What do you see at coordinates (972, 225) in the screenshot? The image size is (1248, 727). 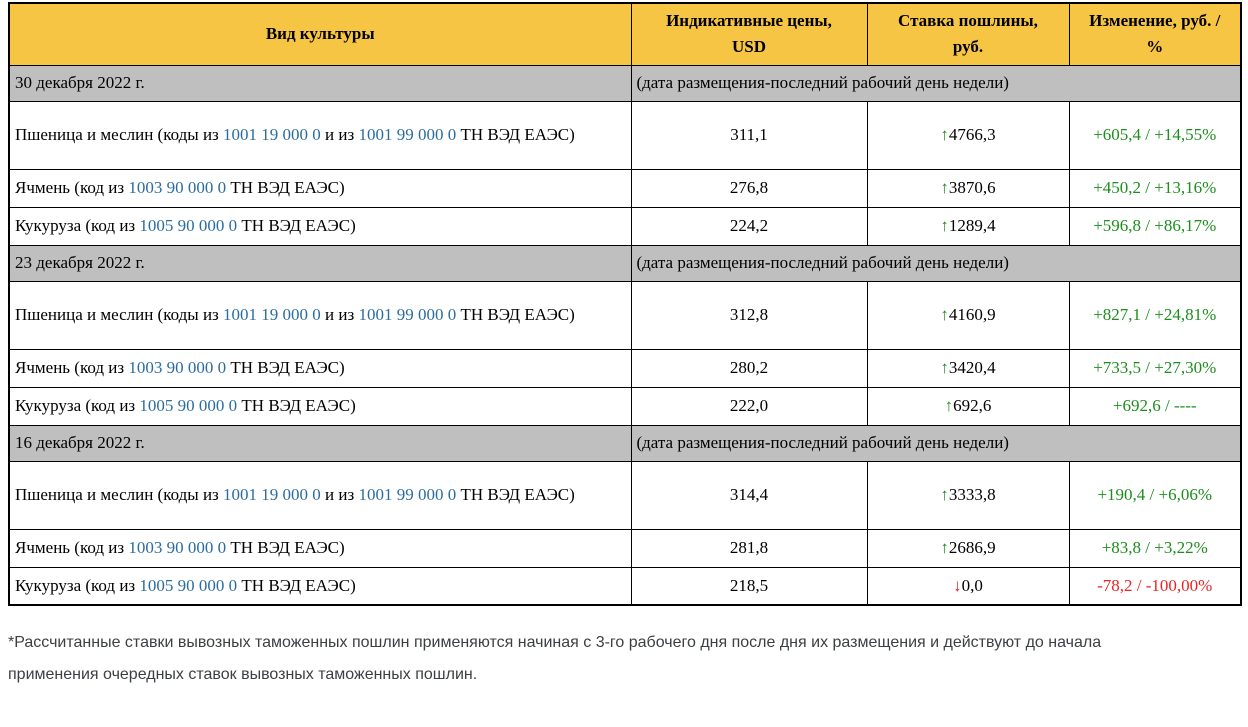 I see `duty-value: 1289,4` at bounding box center [972, 225].